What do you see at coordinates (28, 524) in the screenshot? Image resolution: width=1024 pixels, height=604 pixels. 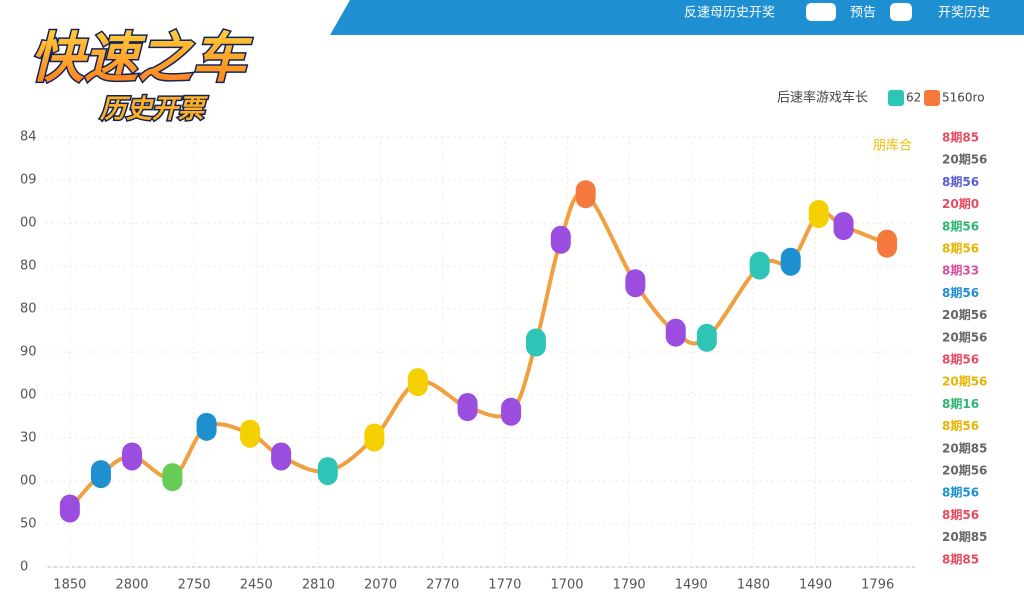 I see `y-tick-label: 50` at bounding box center [28, 524].